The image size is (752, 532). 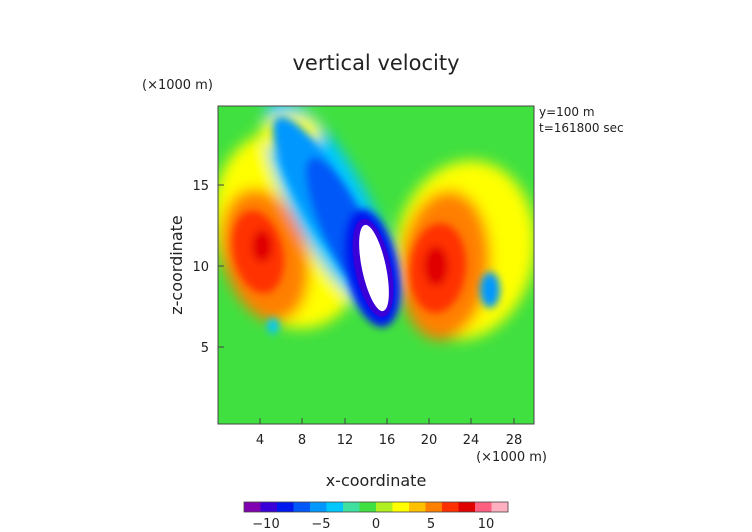 I want to click on x-tick-label: 4, so click(x=260, y=440).